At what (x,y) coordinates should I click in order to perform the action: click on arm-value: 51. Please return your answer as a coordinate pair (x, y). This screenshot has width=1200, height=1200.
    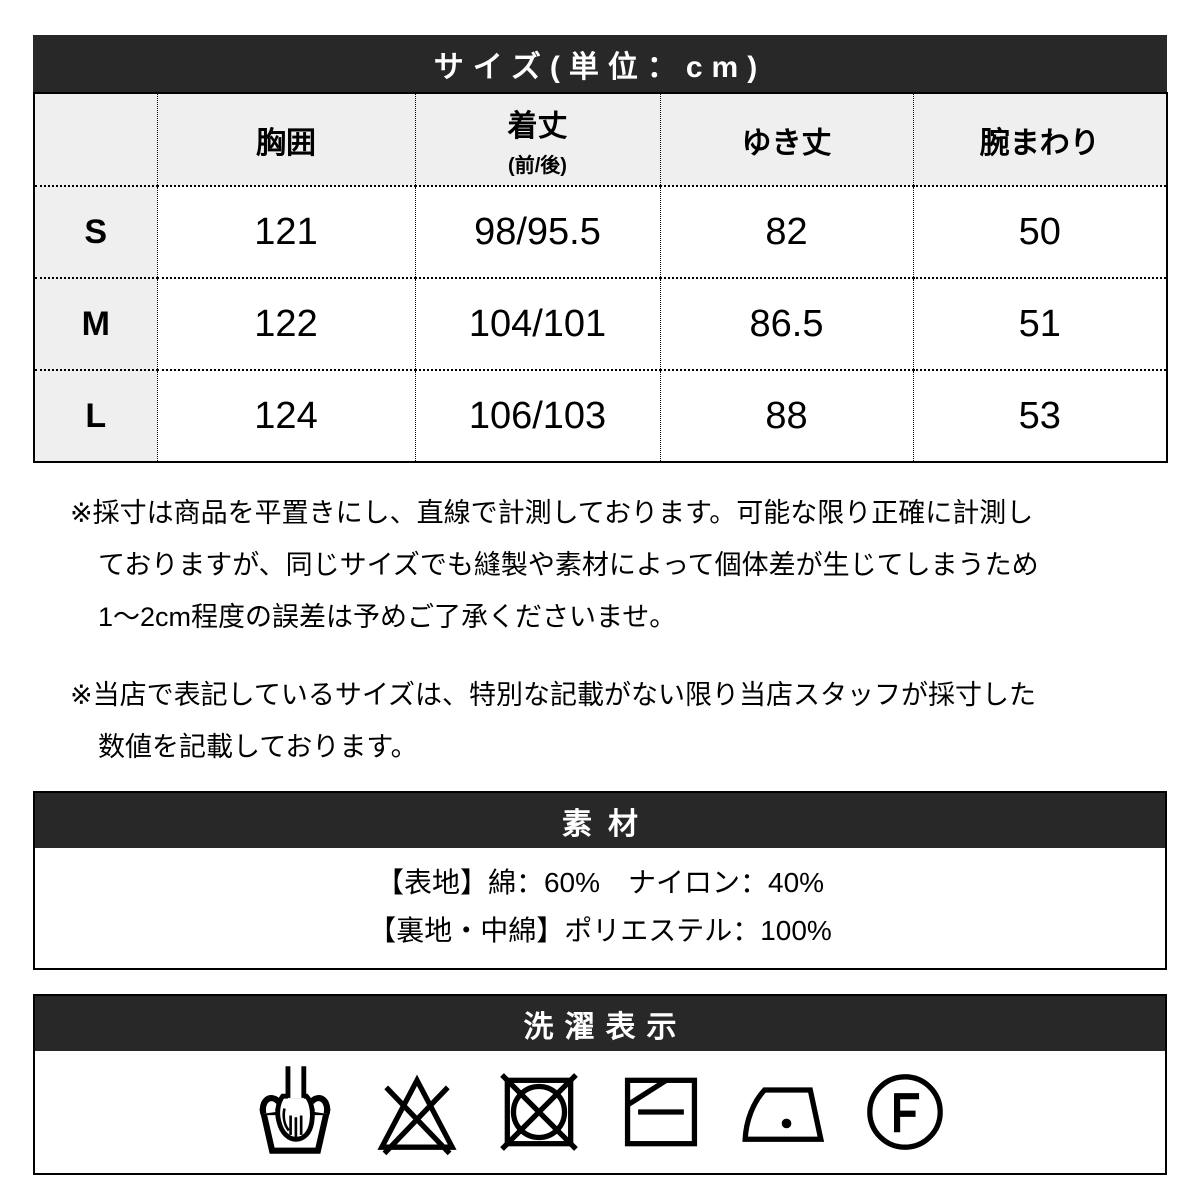
    Looking at the image, I should click on (1040, 324).